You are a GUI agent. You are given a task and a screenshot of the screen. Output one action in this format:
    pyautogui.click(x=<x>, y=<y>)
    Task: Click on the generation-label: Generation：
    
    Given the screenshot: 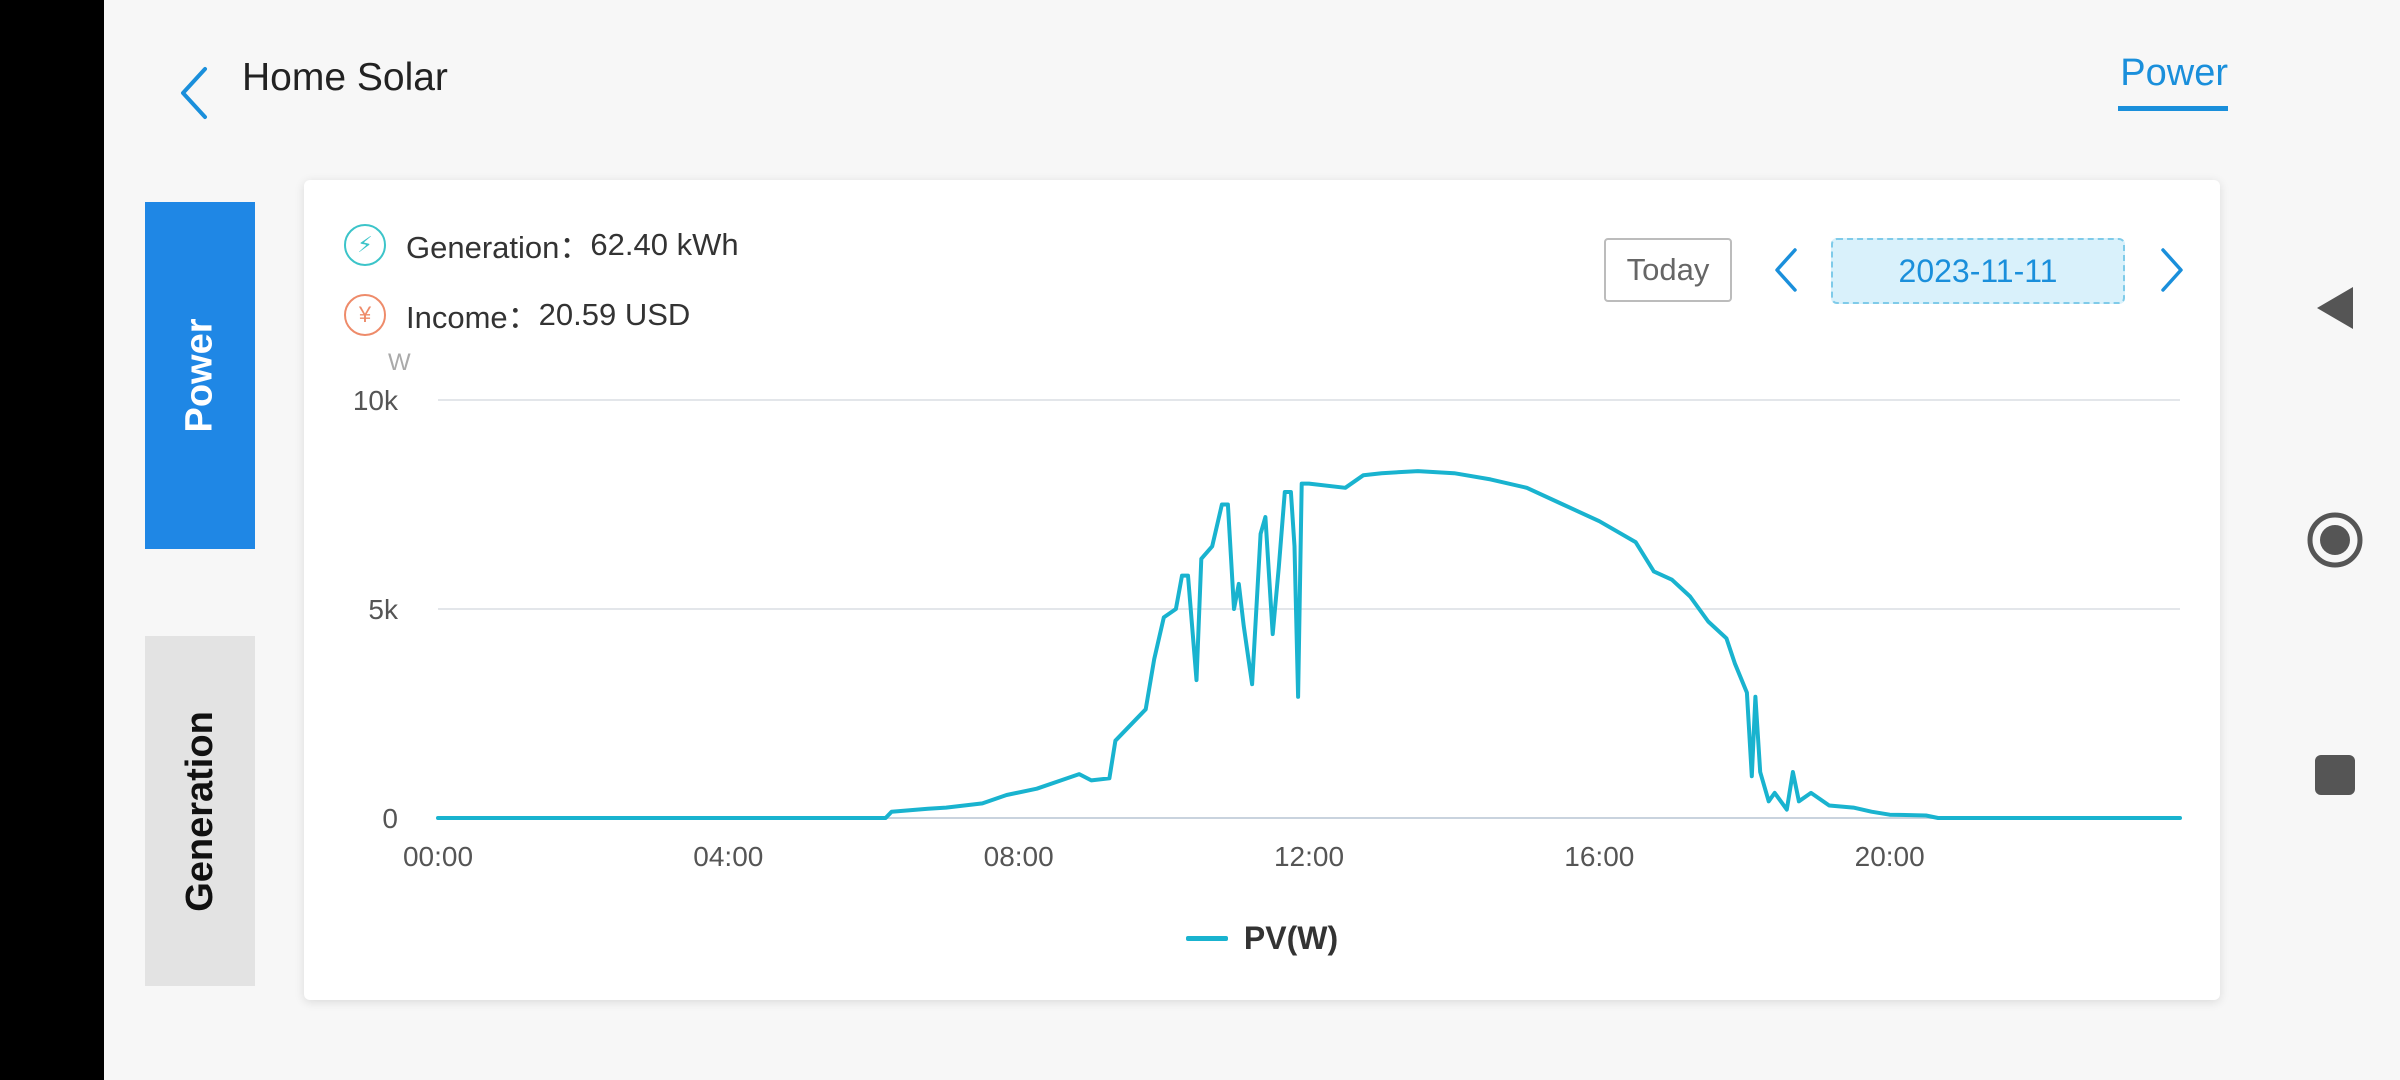 What is the action you would take?
    pyautogui.click(x=498, y=247)
    